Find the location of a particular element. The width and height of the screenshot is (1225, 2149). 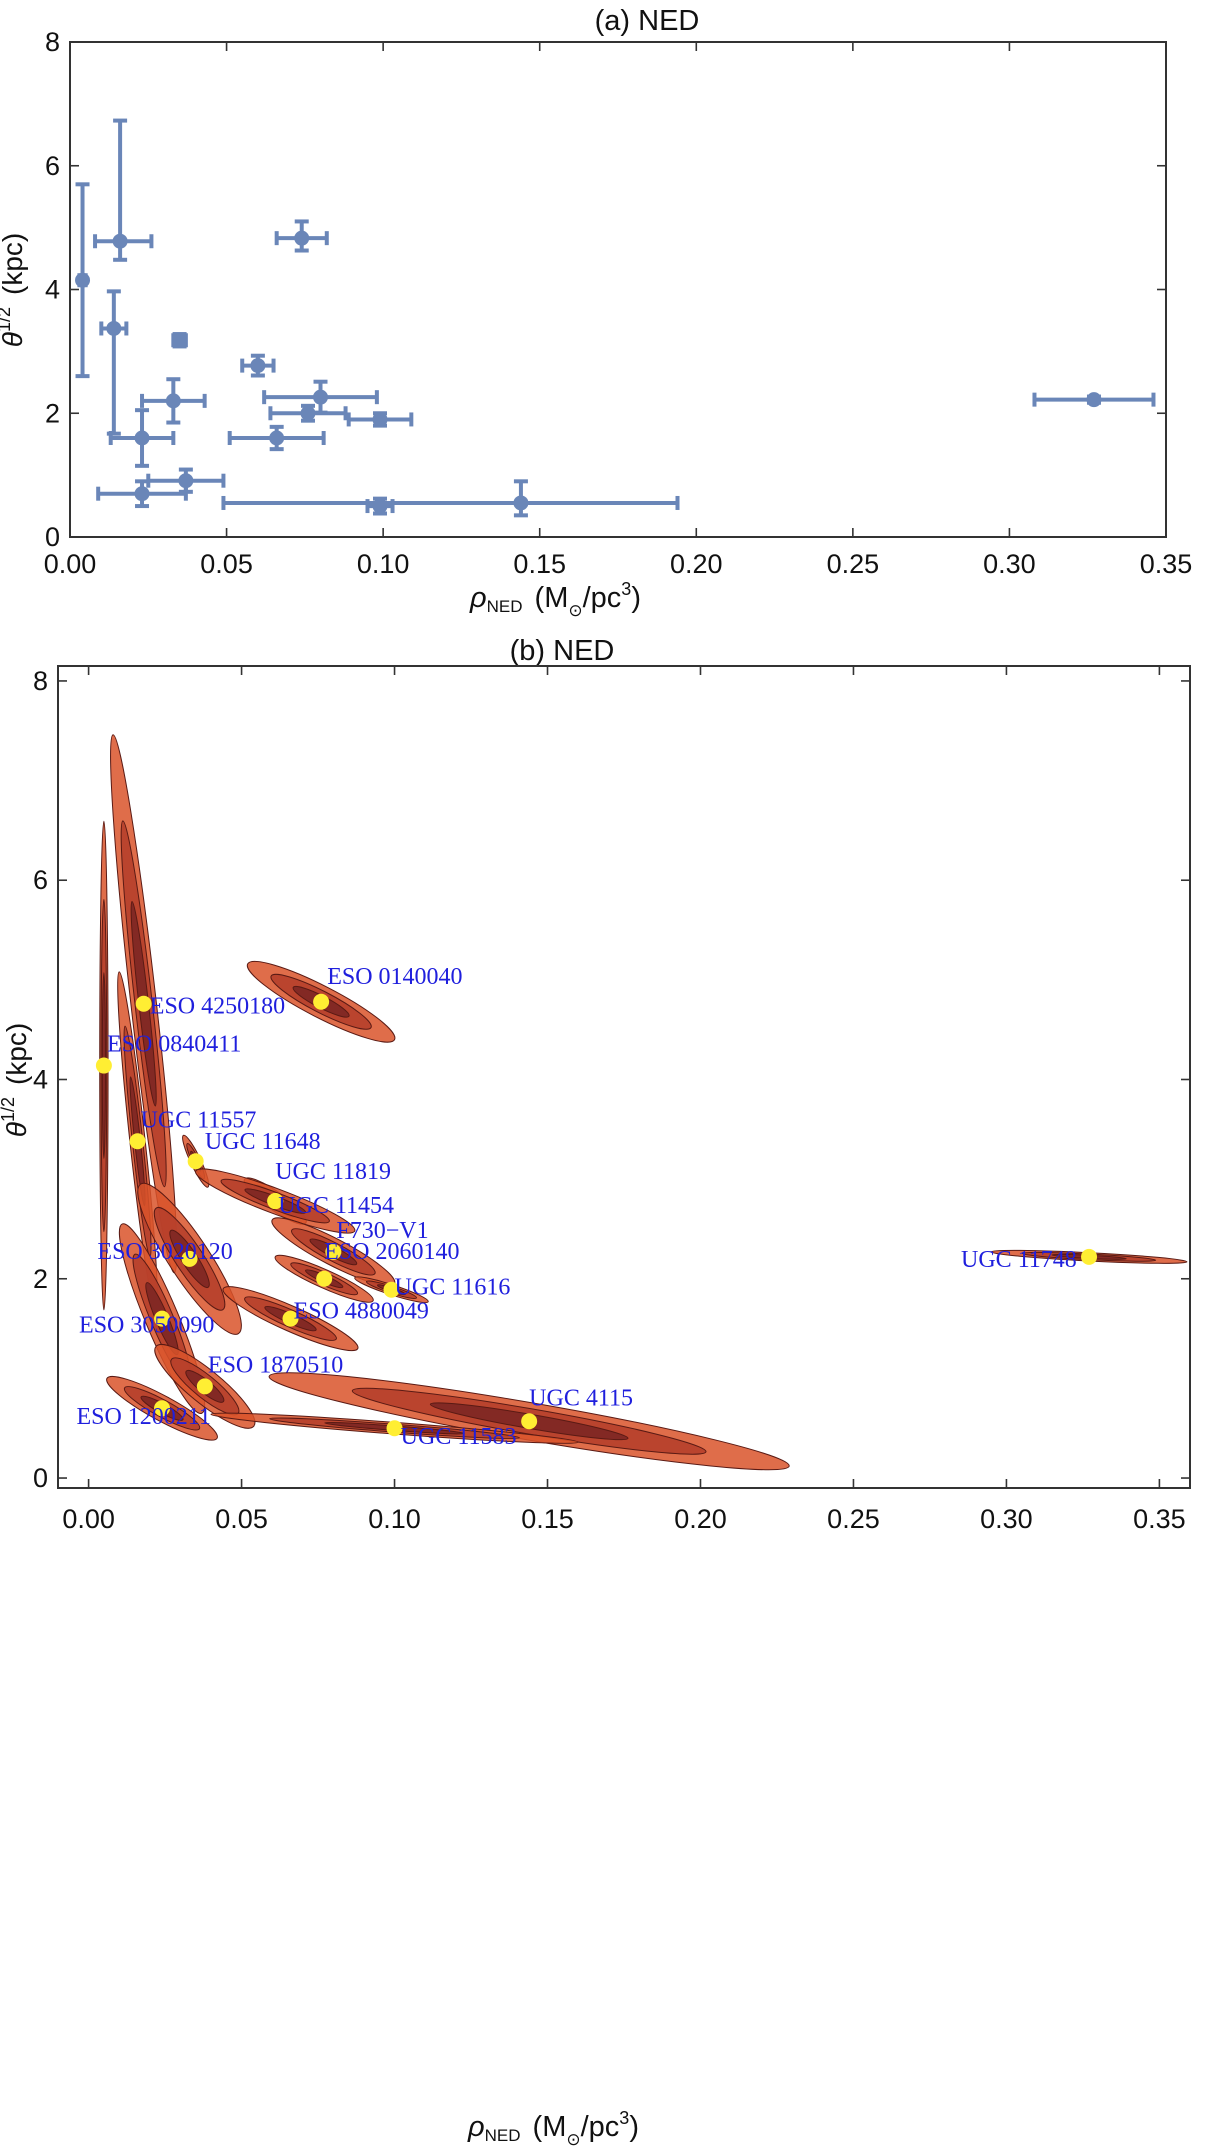

panel-a-title: (a) NED is located at coordinates (647, 21).